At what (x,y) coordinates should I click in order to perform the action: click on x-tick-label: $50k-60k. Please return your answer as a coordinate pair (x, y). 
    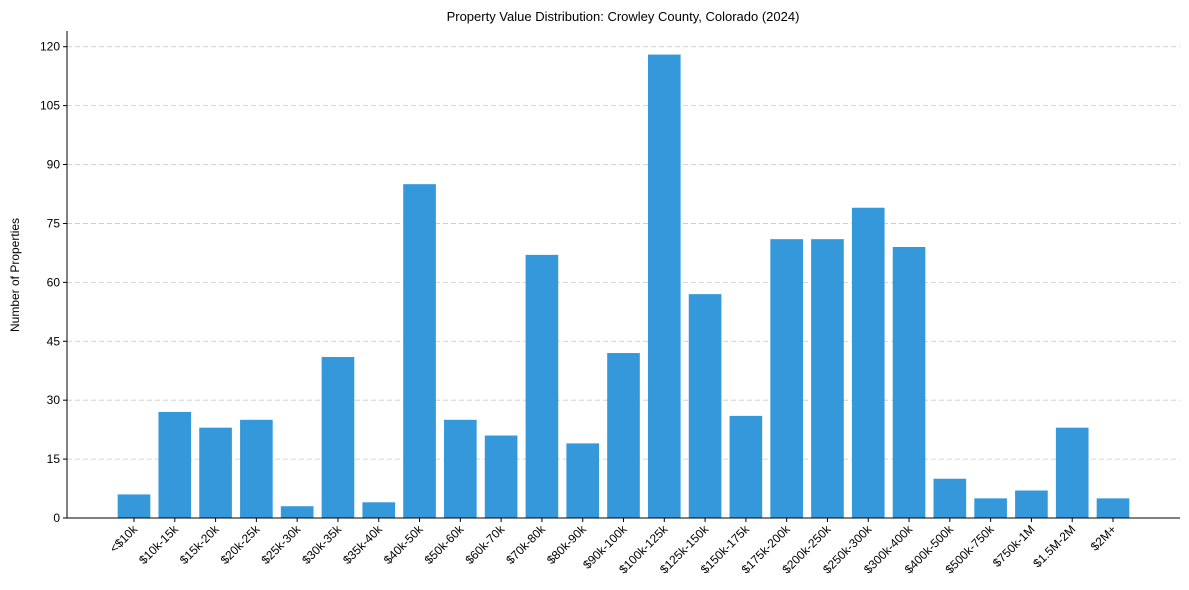
    Looking at the image, I should click on (445, 545).